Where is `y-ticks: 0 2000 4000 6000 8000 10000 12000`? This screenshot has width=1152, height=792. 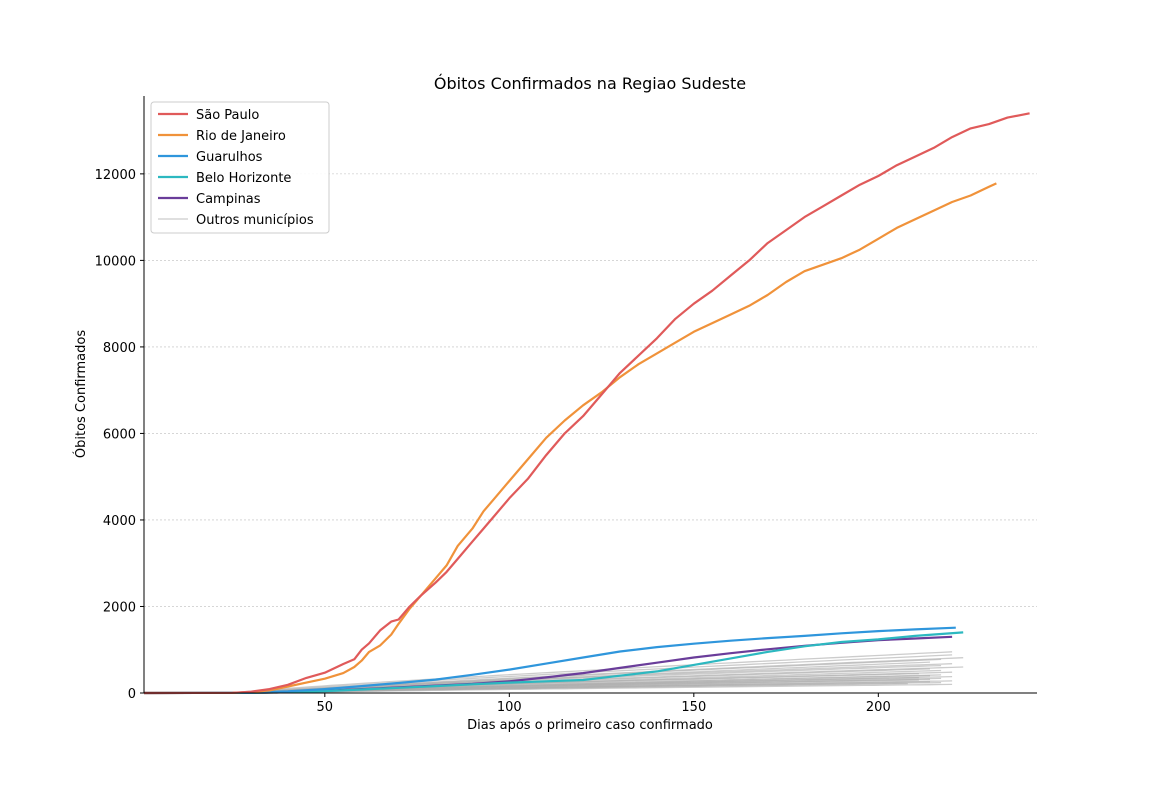 y-ticks: 0 2000 4000 6000 8000 10000 12000 is located at coordinates (119, 435).